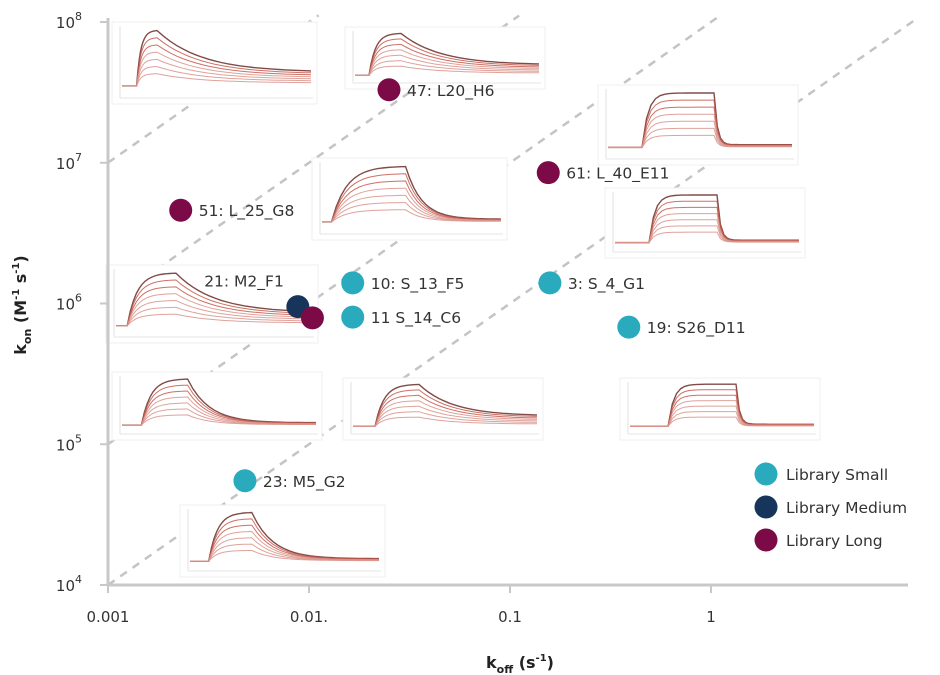 The width and height of the screenshot is (940, 675). What do you see at coordinates (108, 617) in the screenshot?
I see `x-tick-label: 0.001` at bounding box center [108, 617].